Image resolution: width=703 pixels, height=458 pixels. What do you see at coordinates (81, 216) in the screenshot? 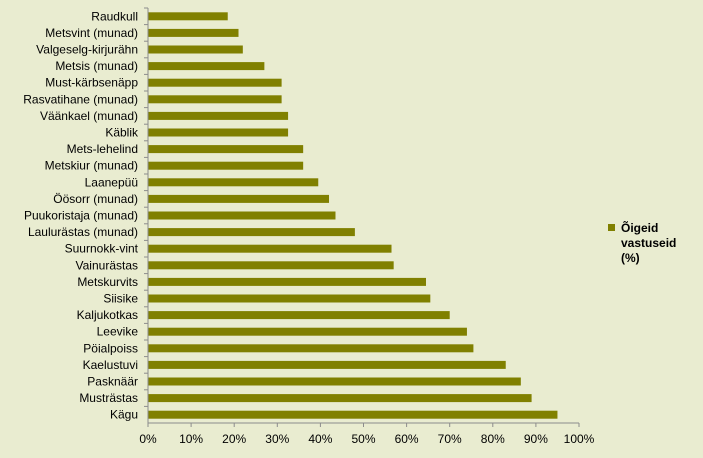
I see `category-label-12: Puukoristaja (munad)` at bounding box center [81, 216].